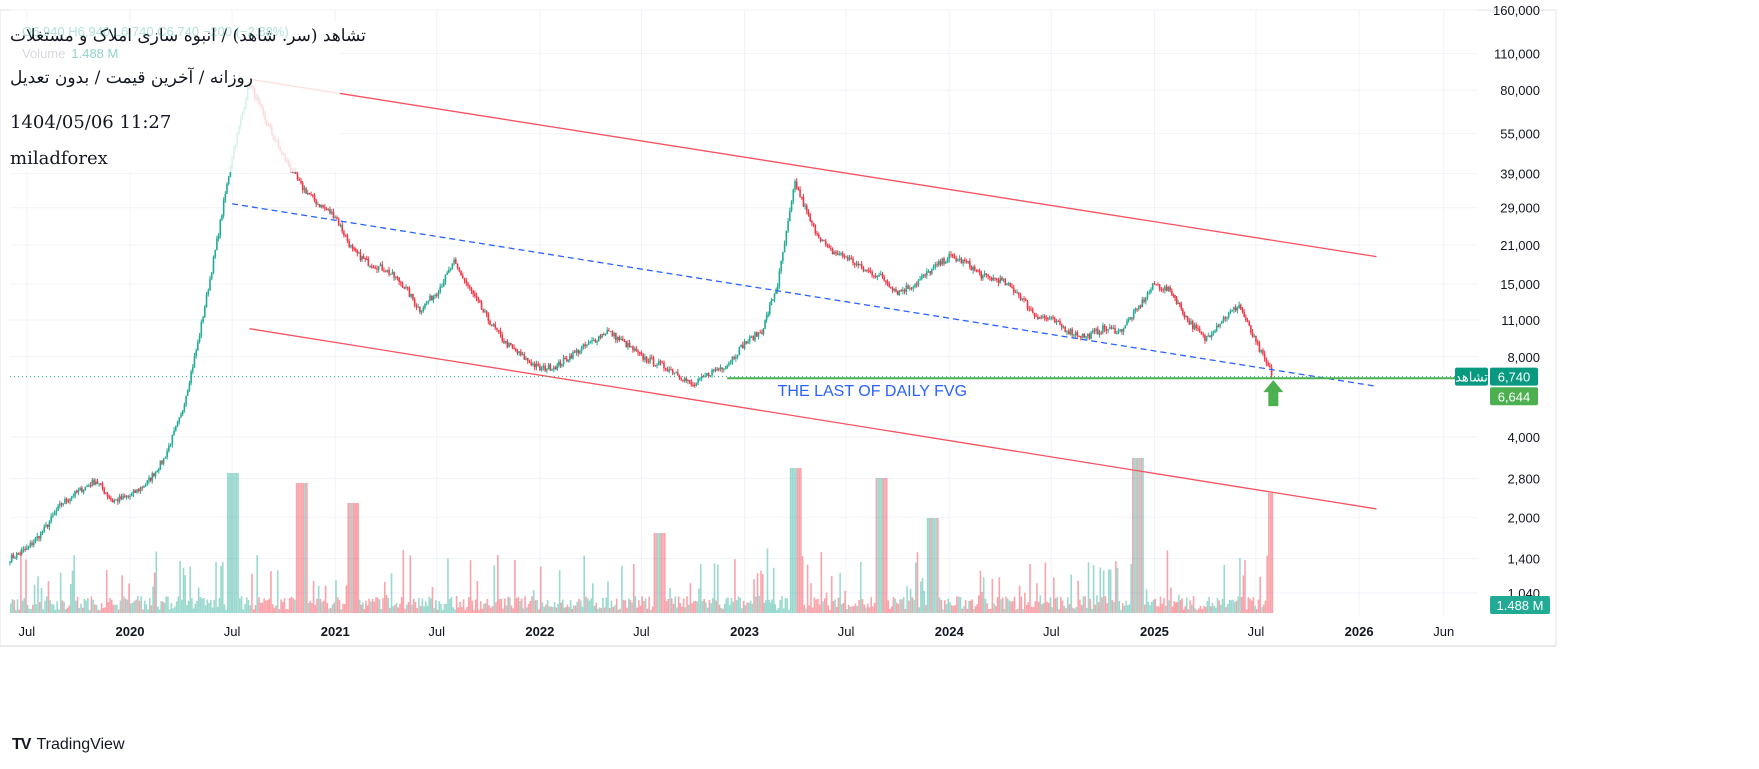  Describe the element at coordinates (950, 631) in the screenshot. I see `time-axis-label: 2024` at that location.